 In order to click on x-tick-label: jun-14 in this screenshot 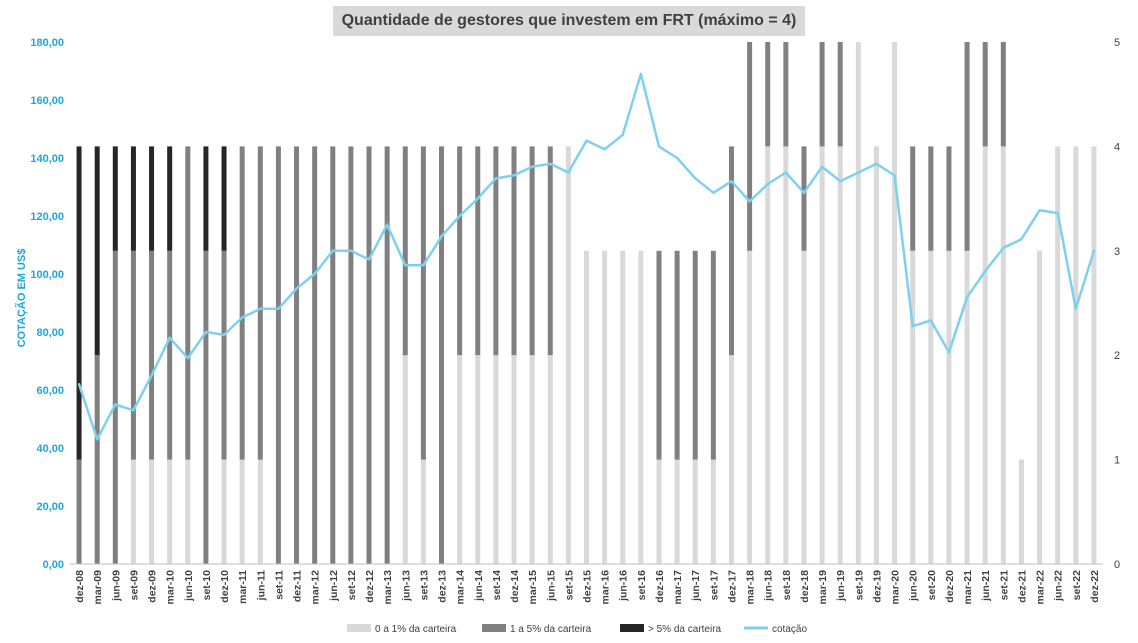, I will do `click(479, 586)`.